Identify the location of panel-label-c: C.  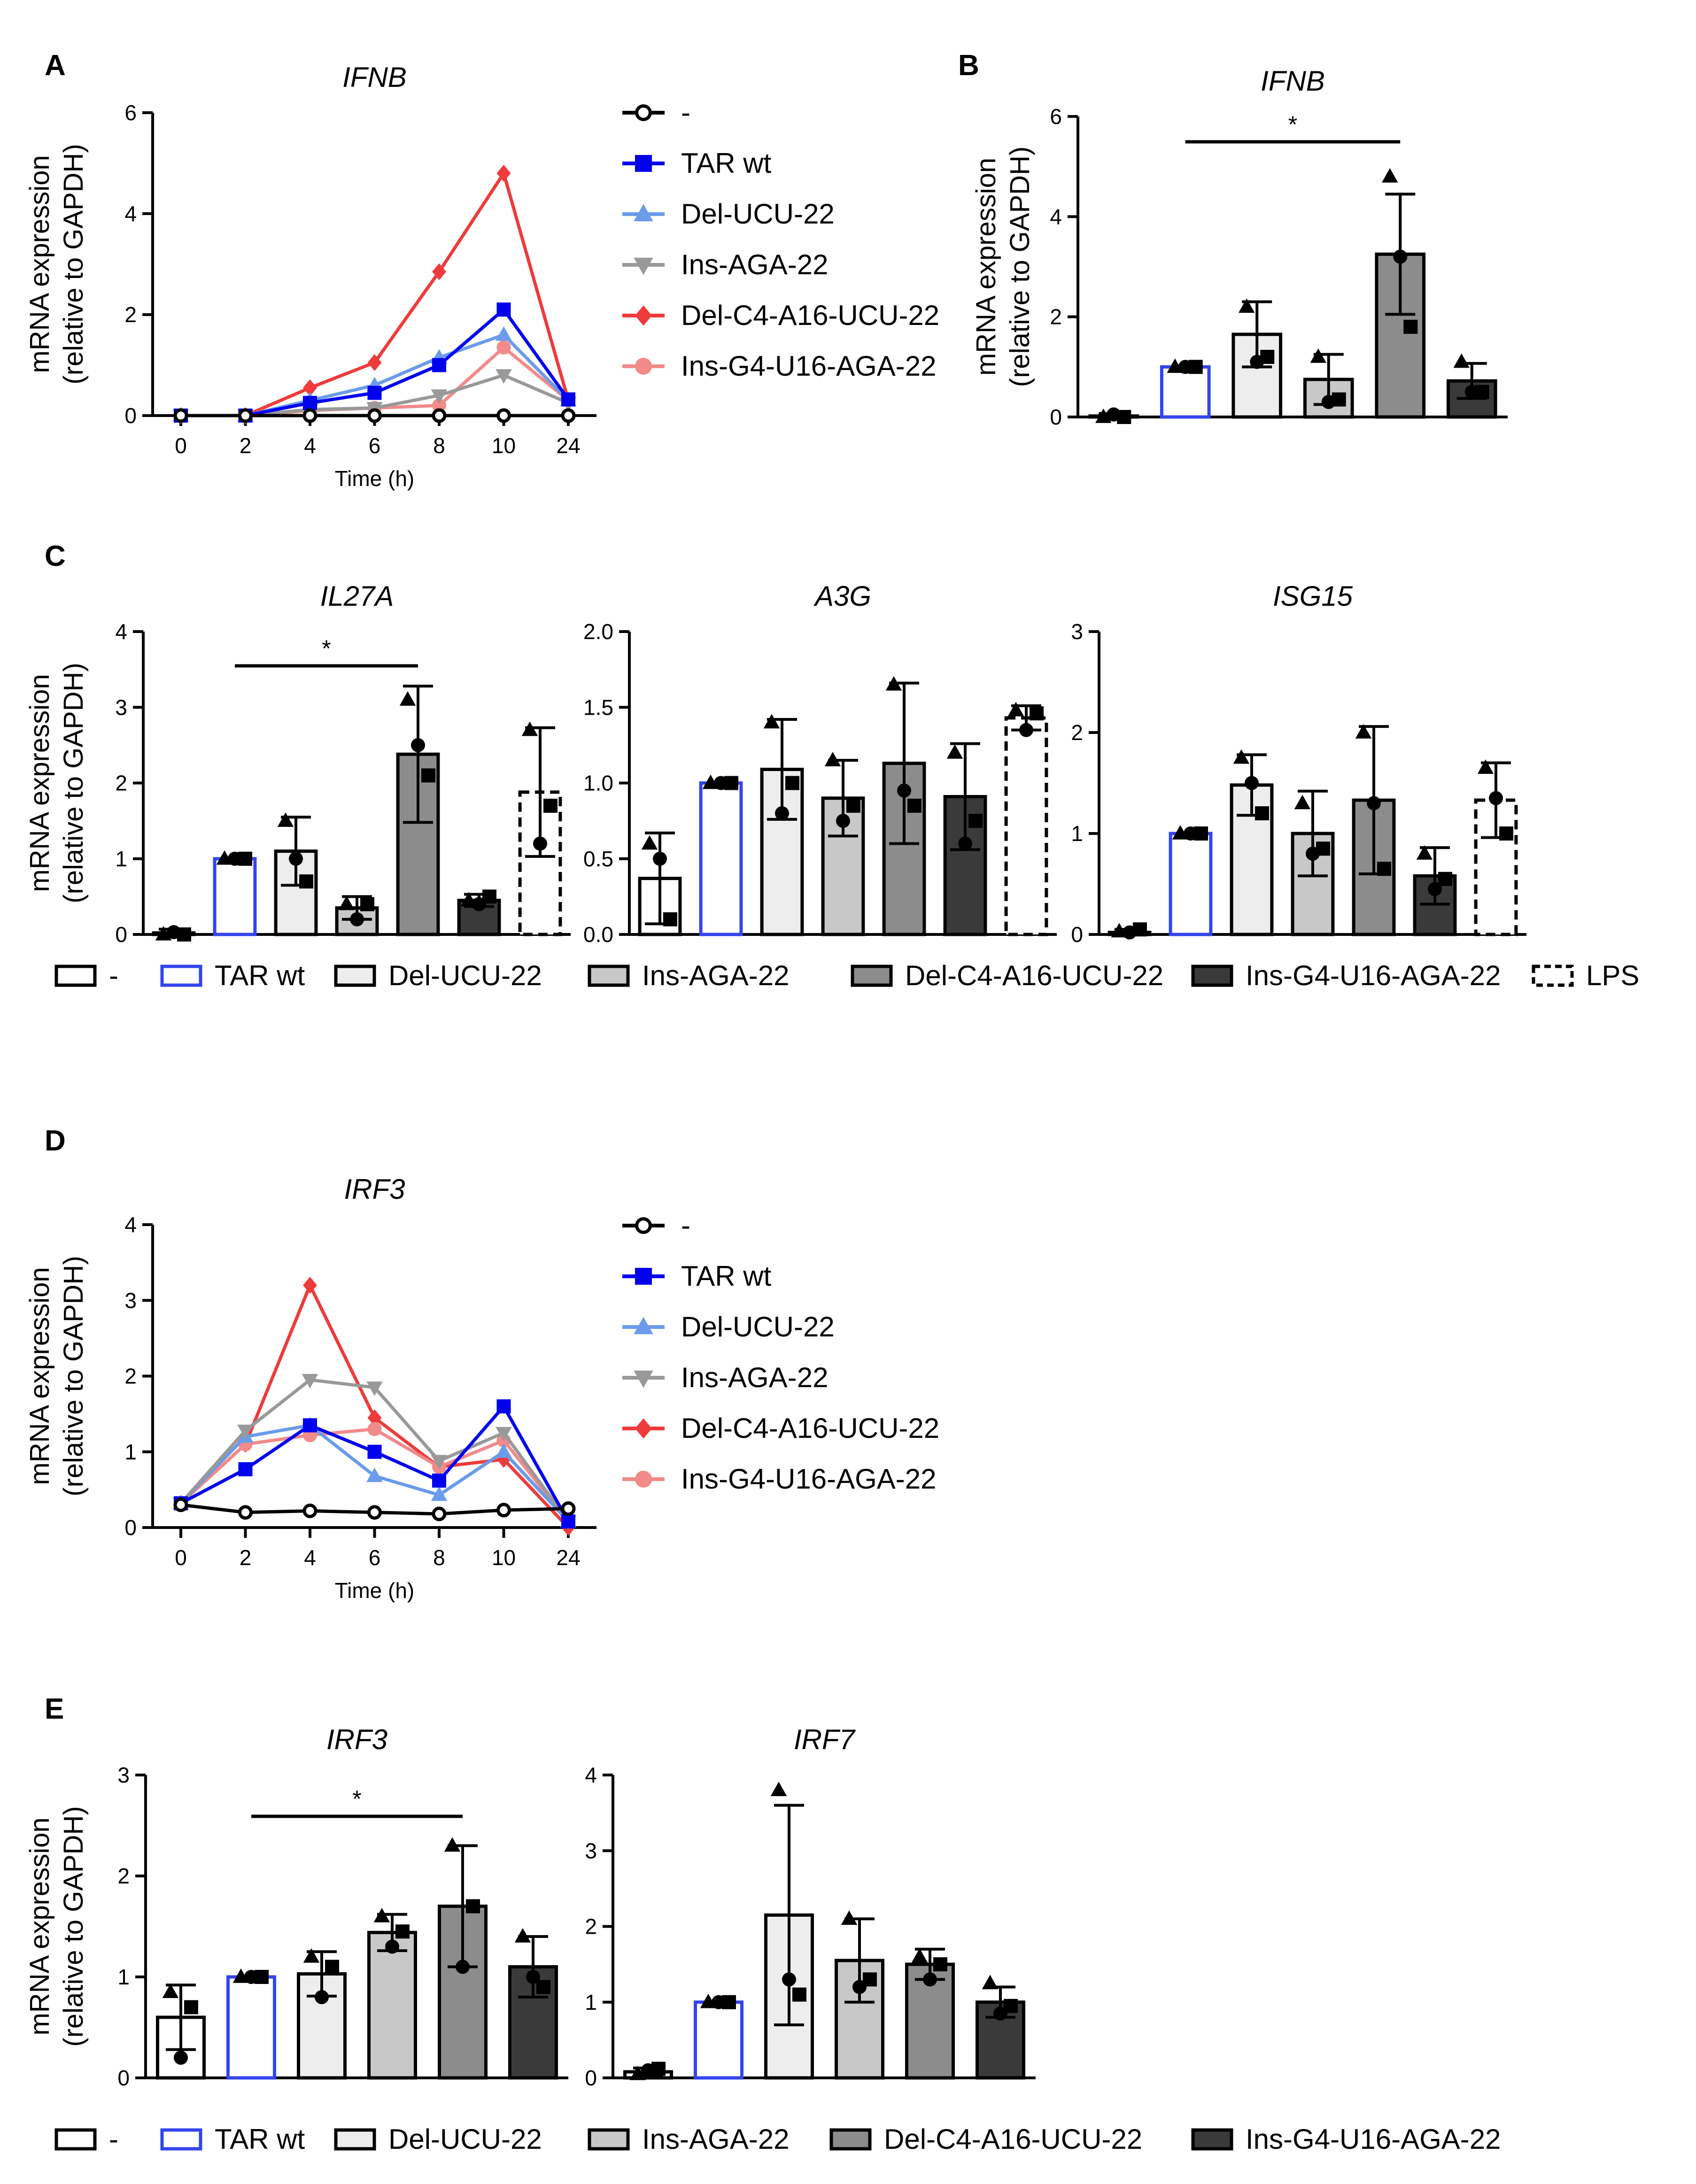
(55, 556).